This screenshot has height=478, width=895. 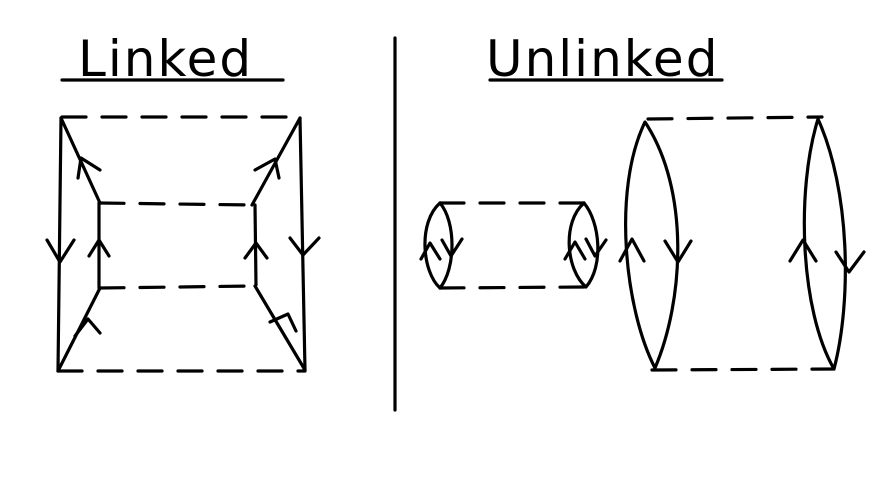 I want to click on arrow-up-inner-right-icon, so click(x=256, y=250).